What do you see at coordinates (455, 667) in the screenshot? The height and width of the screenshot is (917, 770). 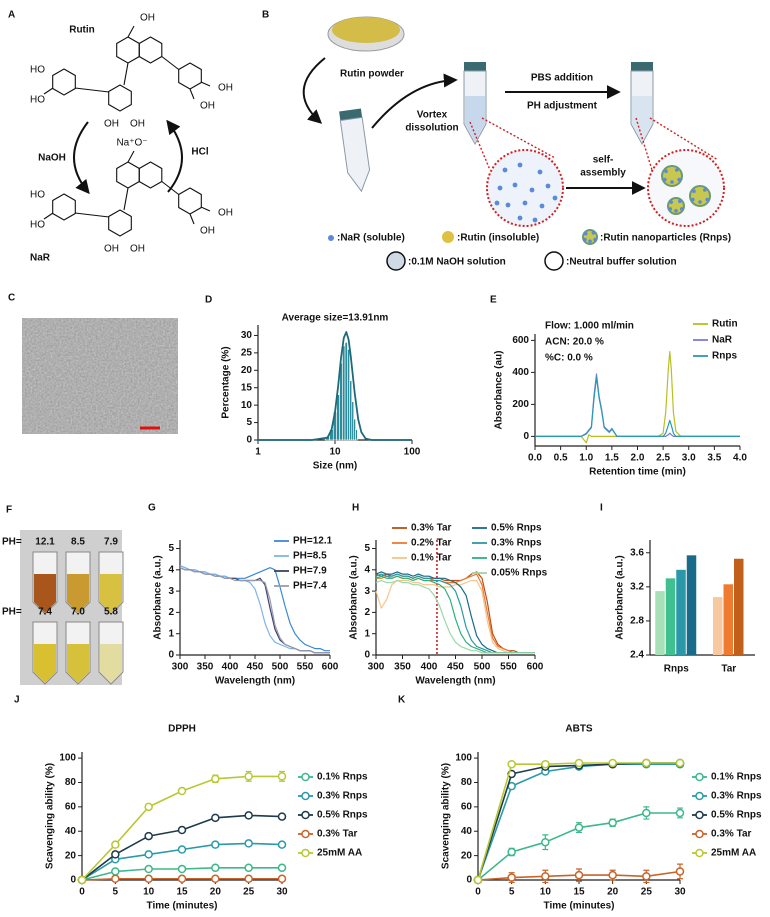 I see `x-tick-label: 450` at bounding box center [455, 667].